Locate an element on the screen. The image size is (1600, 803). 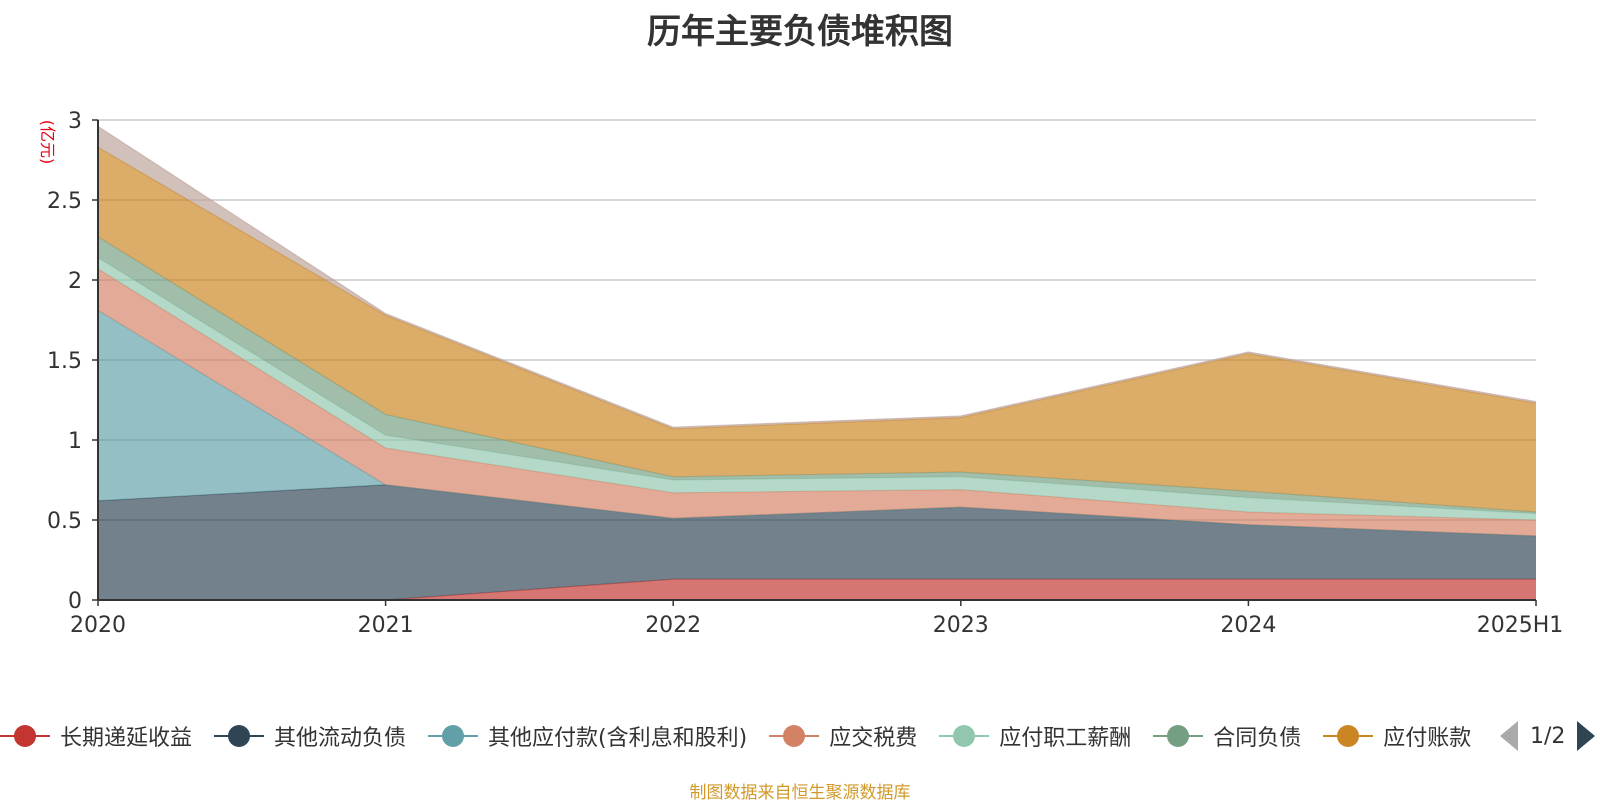
x-tick-label: 2023 is located at coordinates (961, 625).